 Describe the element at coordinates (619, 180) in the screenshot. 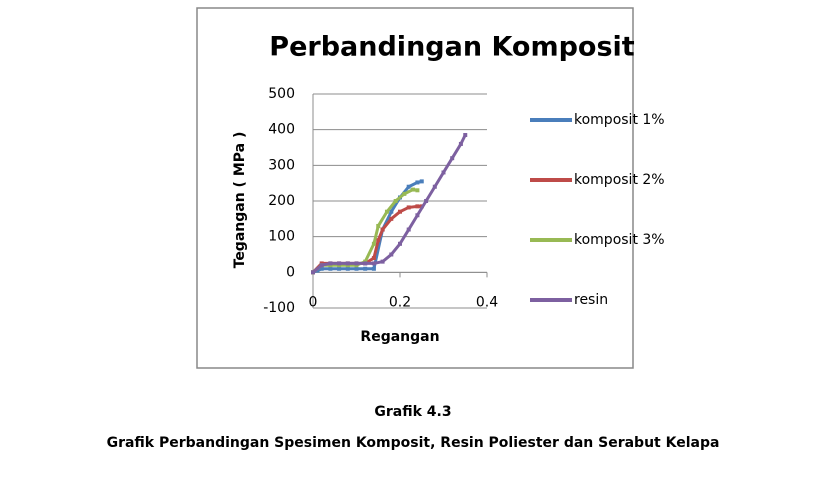

I see `legend-label: komposit 2%` at that location.